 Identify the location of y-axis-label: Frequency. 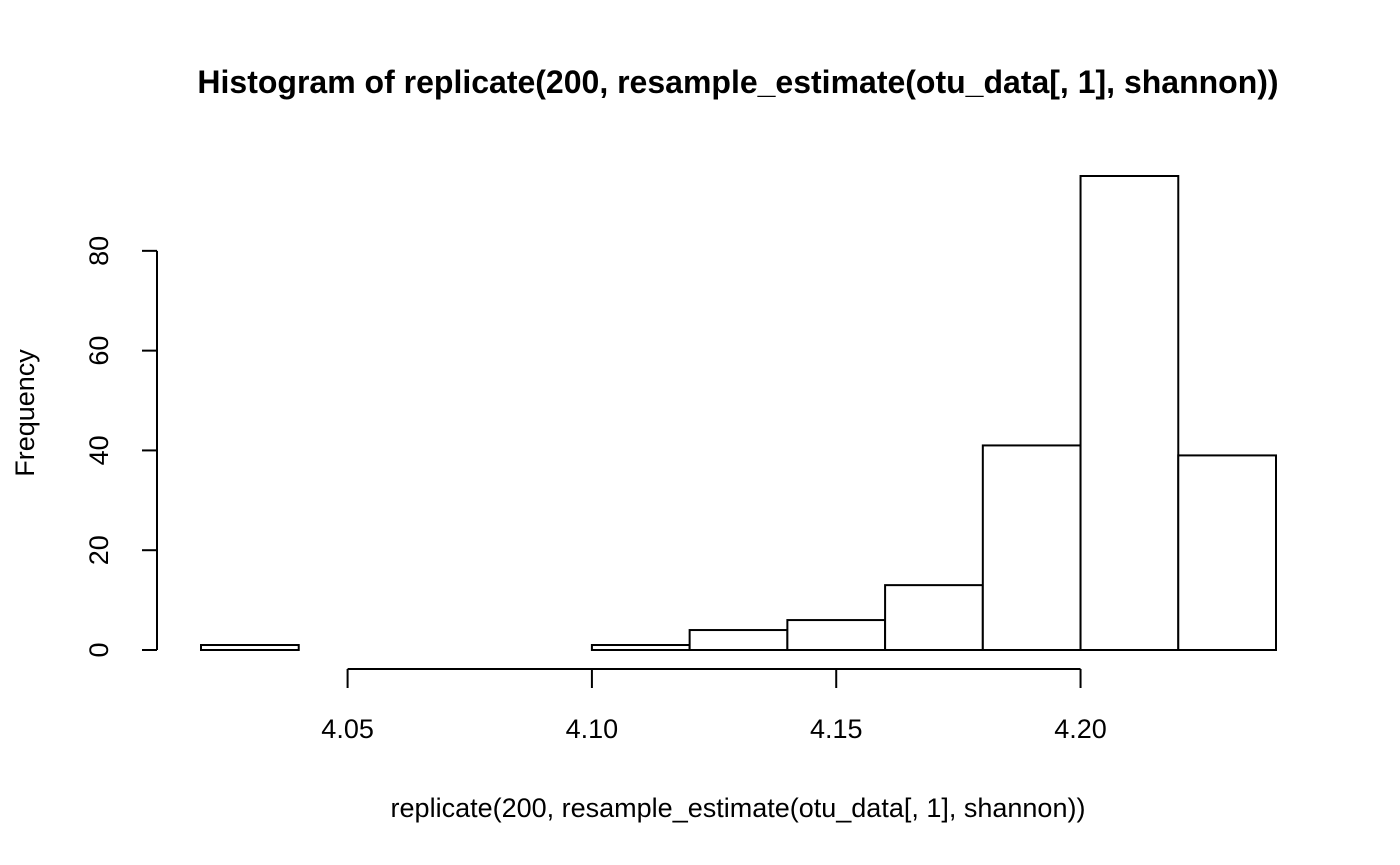
(25, 413).